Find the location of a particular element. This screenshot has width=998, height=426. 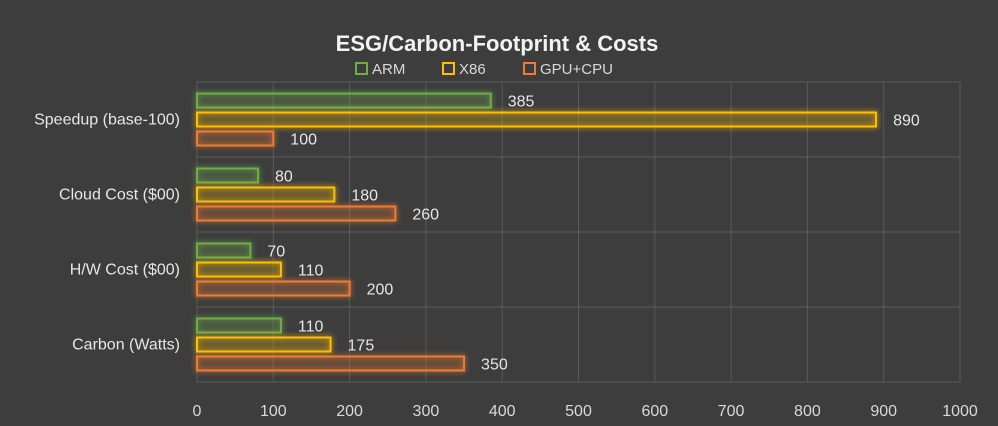

data-label: 175 is located at coordinates (361, 346).